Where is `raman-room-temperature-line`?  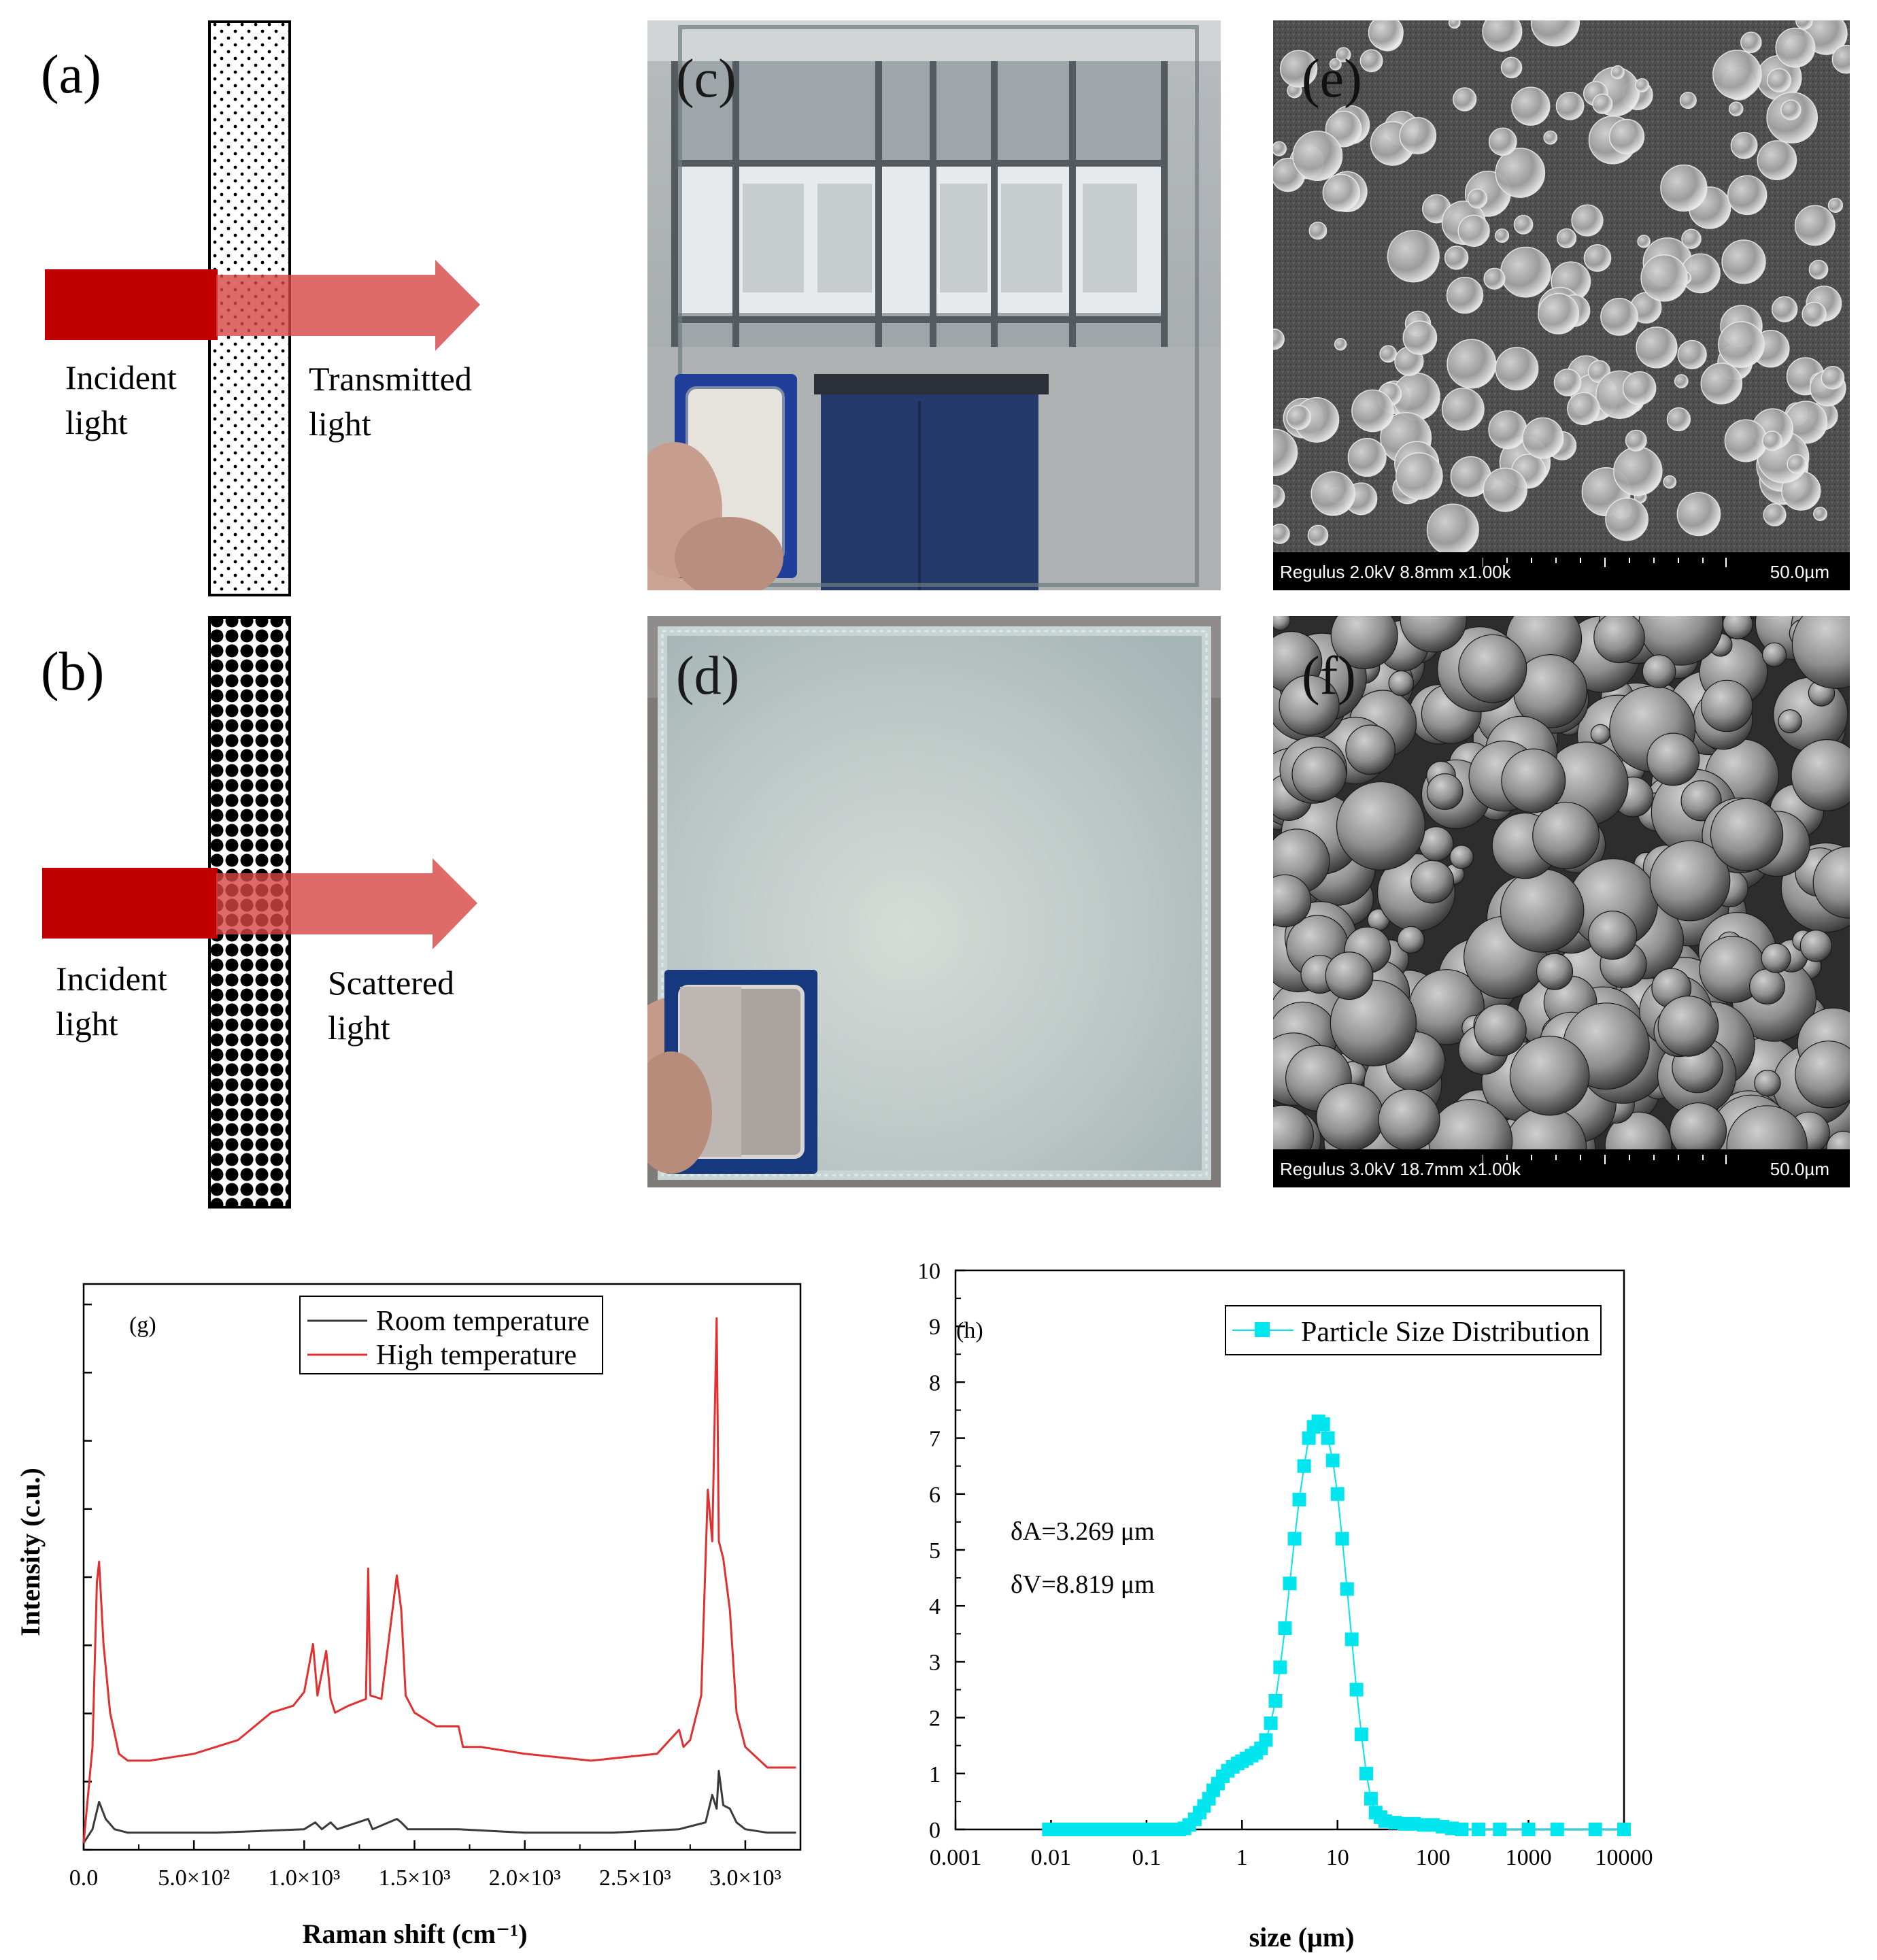
raman-room-temperature-line is located at coordinates (439, 1807).